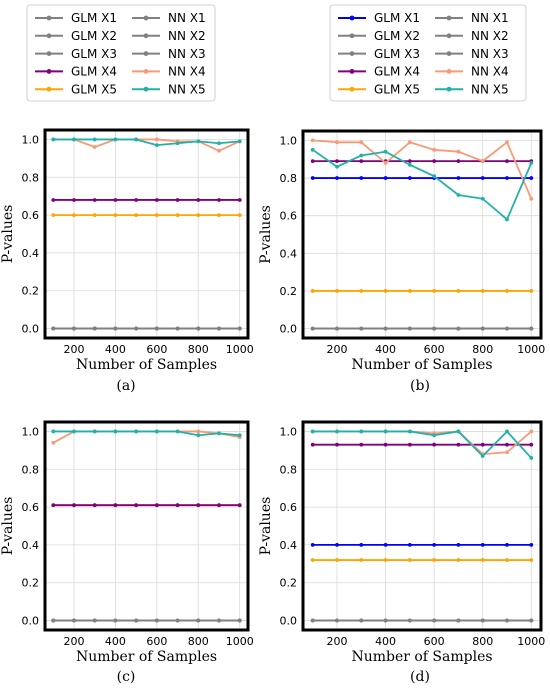 The height and width of the screenshot is (691, 550). Describe the element at coordinates (125, 386) in the screenshot. I see `panel-caption: (a)` at that location.